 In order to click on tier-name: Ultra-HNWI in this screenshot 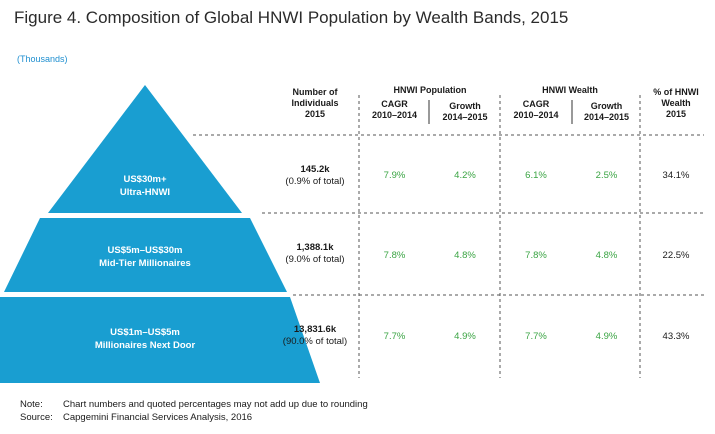, I will do `click(145, 192)`.